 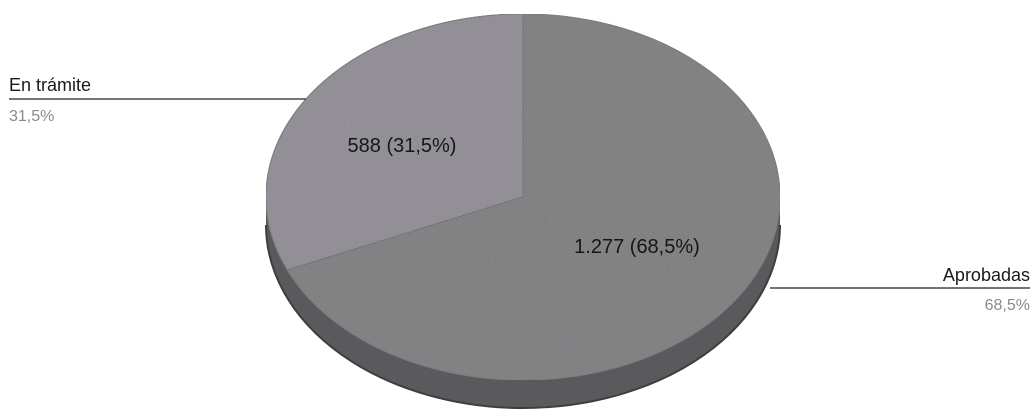 I want to click on callout-label-en-tramite: En trámite, so click(x=50, y=85).